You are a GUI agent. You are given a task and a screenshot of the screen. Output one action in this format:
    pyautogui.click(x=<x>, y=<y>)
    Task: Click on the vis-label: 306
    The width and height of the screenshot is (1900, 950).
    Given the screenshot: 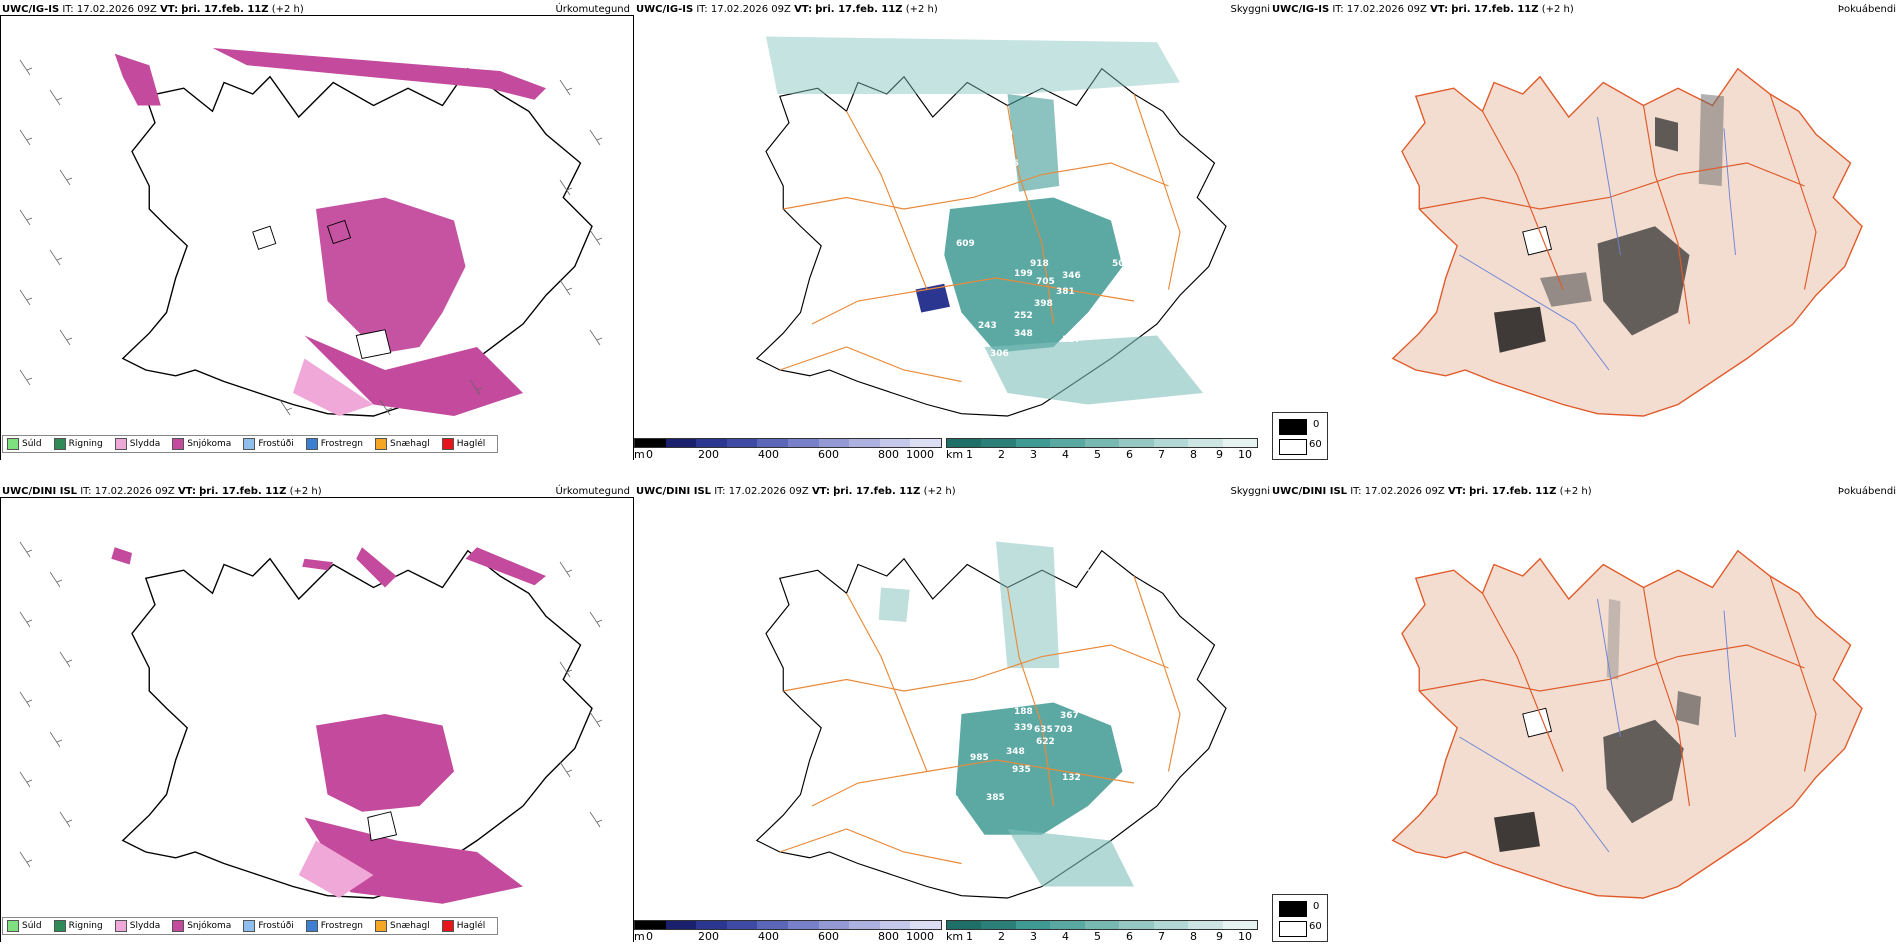 What is the action you would take?
    pyautogui.click(x=999, y=354)
    